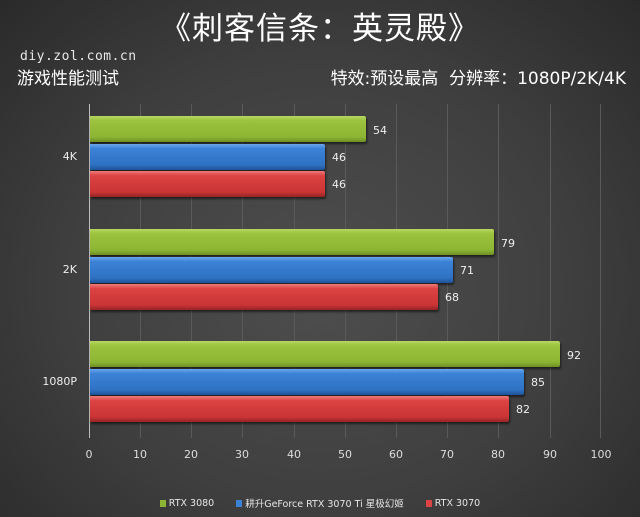  I want to click on x-tick: 20, so click(191, 454).